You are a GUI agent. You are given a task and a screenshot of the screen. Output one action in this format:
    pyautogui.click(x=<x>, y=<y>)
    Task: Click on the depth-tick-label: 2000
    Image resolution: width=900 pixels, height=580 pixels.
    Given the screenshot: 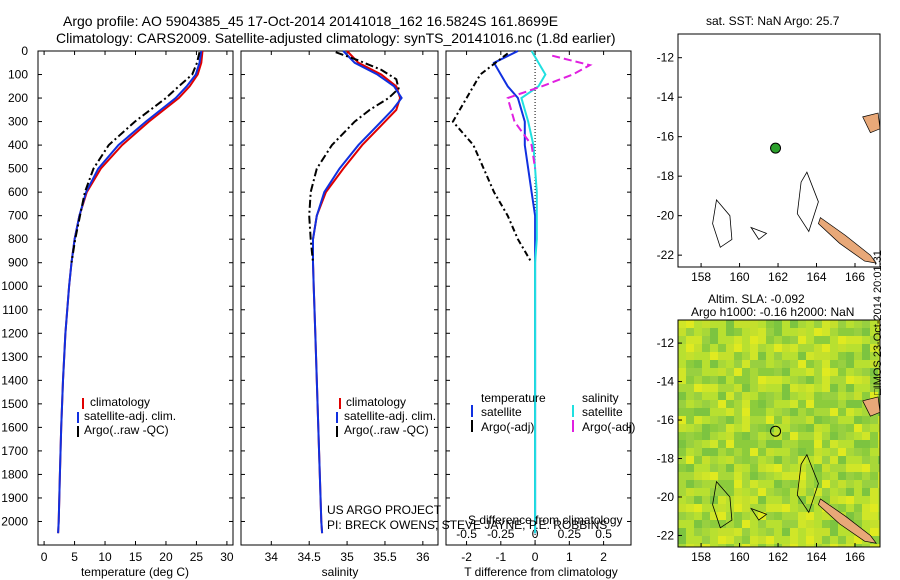 What is the action you would take?
    pyautogui.click(x=14, y=521)
    